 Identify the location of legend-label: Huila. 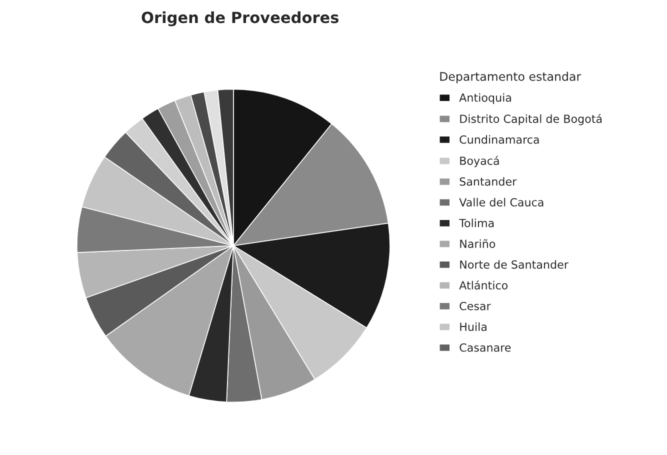
(473, 326).